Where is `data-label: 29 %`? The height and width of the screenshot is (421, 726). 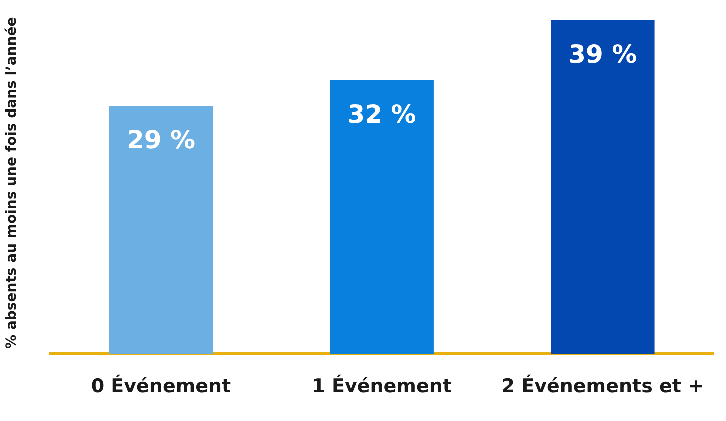
data-label: 29 % is located at coordinates (161, 140).